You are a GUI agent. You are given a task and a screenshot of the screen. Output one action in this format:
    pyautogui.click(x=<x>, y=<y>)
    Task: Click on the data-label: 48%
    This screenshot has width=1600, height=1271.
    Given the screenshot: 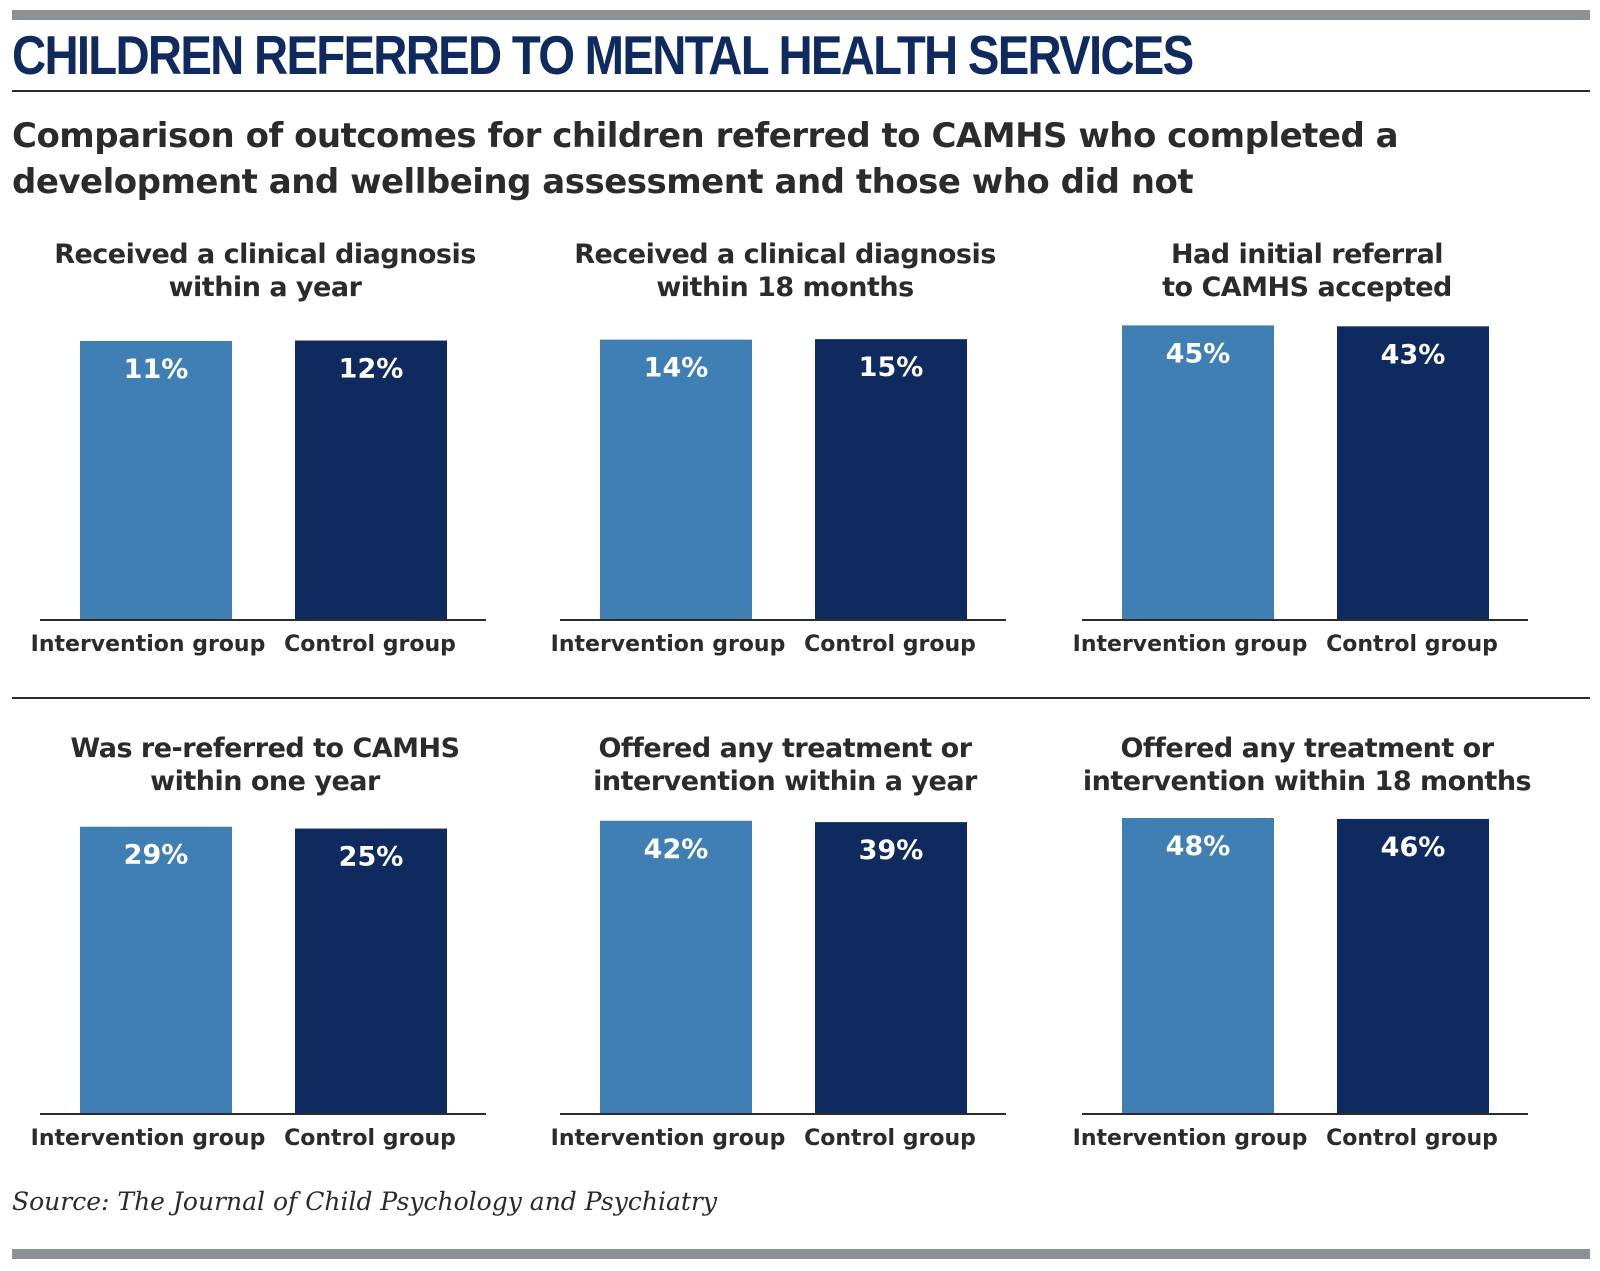 What is the action you would take?
    pyautogui.click(x=1198, y=846)
    